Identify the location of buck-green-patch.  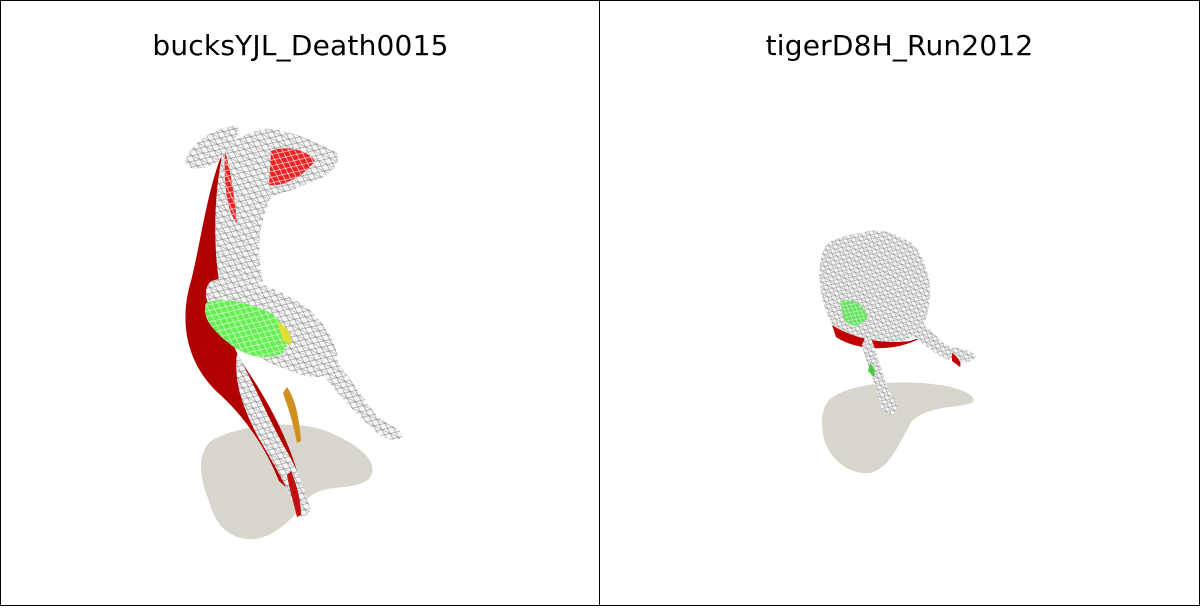
(245, 329).